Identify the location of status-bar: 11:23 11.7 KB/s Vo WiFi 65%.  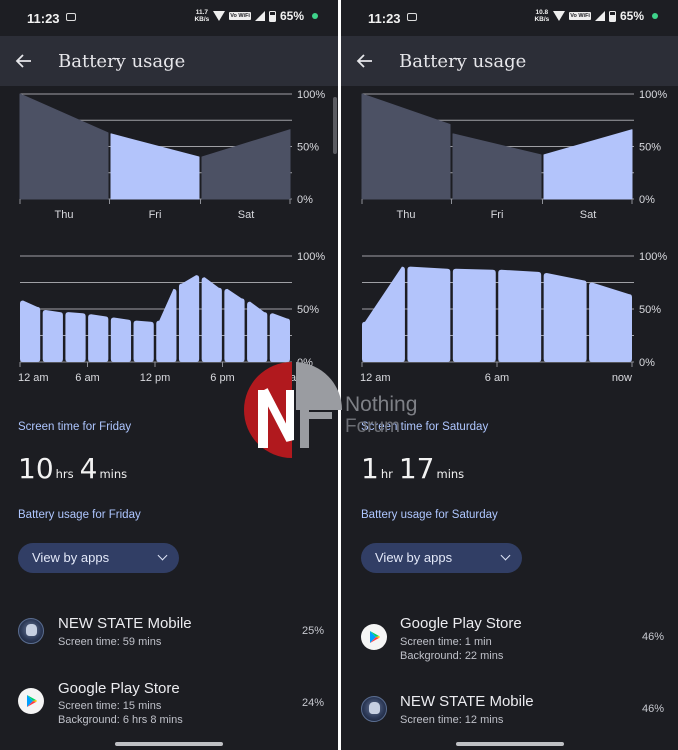
(169, 18).